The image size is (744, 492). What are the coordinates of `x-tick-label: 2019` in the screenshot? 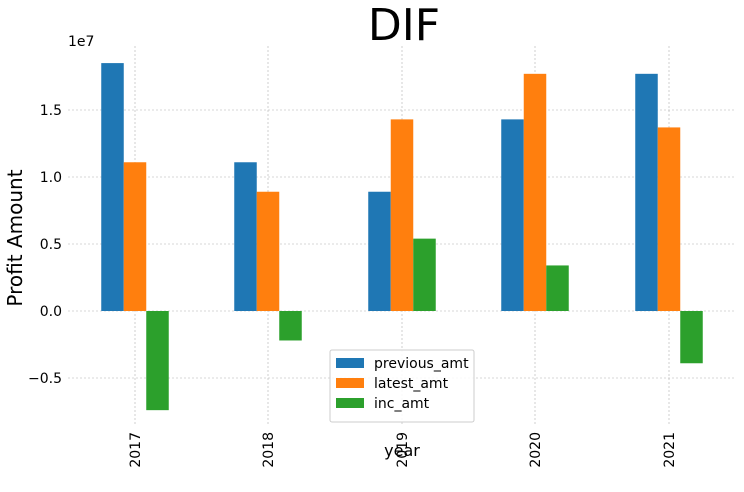 It's located at (403, 450).